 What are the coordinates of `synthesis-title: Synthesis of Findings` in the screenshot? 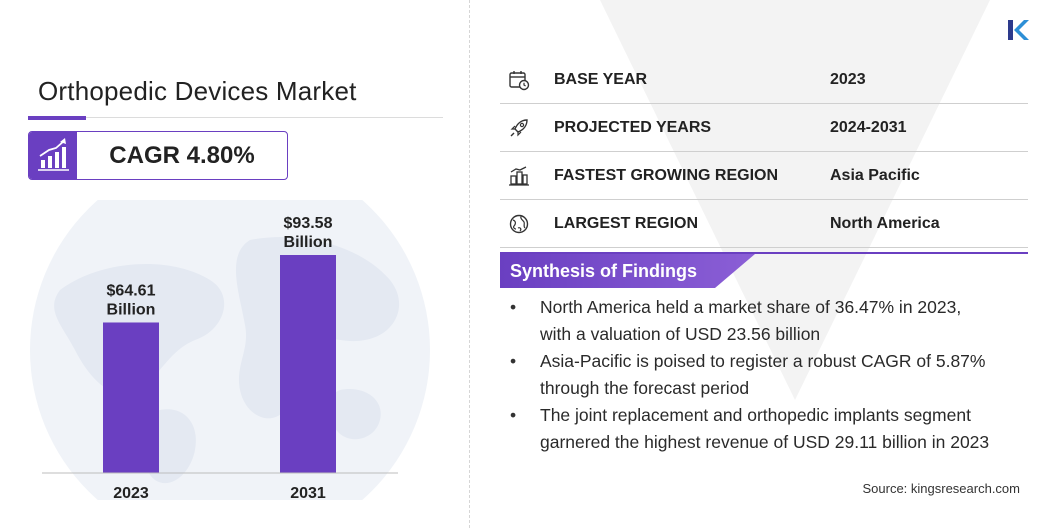 It's located at (604, 271).